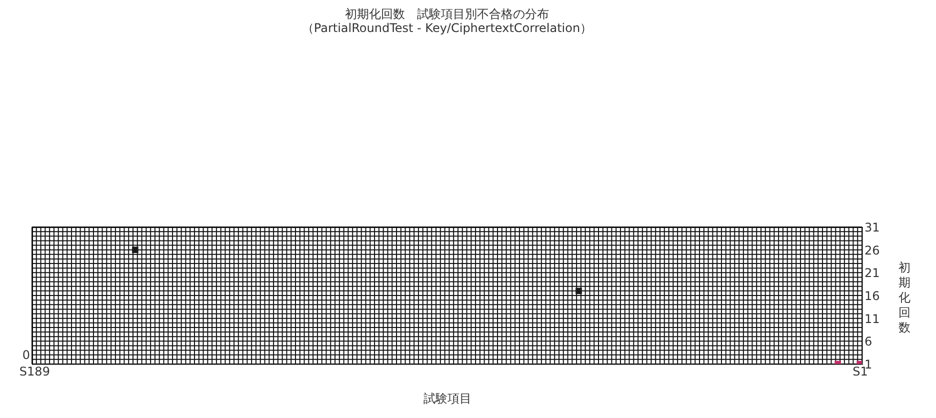 Image resolution: width=936 pixels, height=418 pixels. What do you see at coordinates (872, 250) in the screenshot?
I see `y-tick-label: 26` at bounding box center [872, 250].